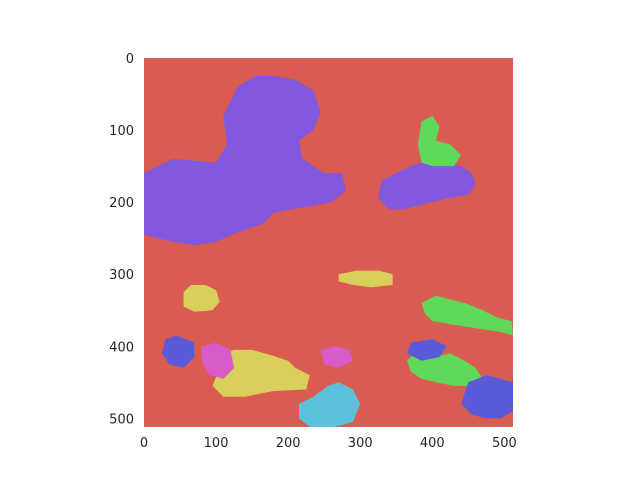 Image resolution: width=640 pixels, height=480 pixels. What do you see at coordinates (328, 443) in the screenshot?
I see `x-axis-ticks: 0 100 200 300 400 500` at bounding box center [328, 443].